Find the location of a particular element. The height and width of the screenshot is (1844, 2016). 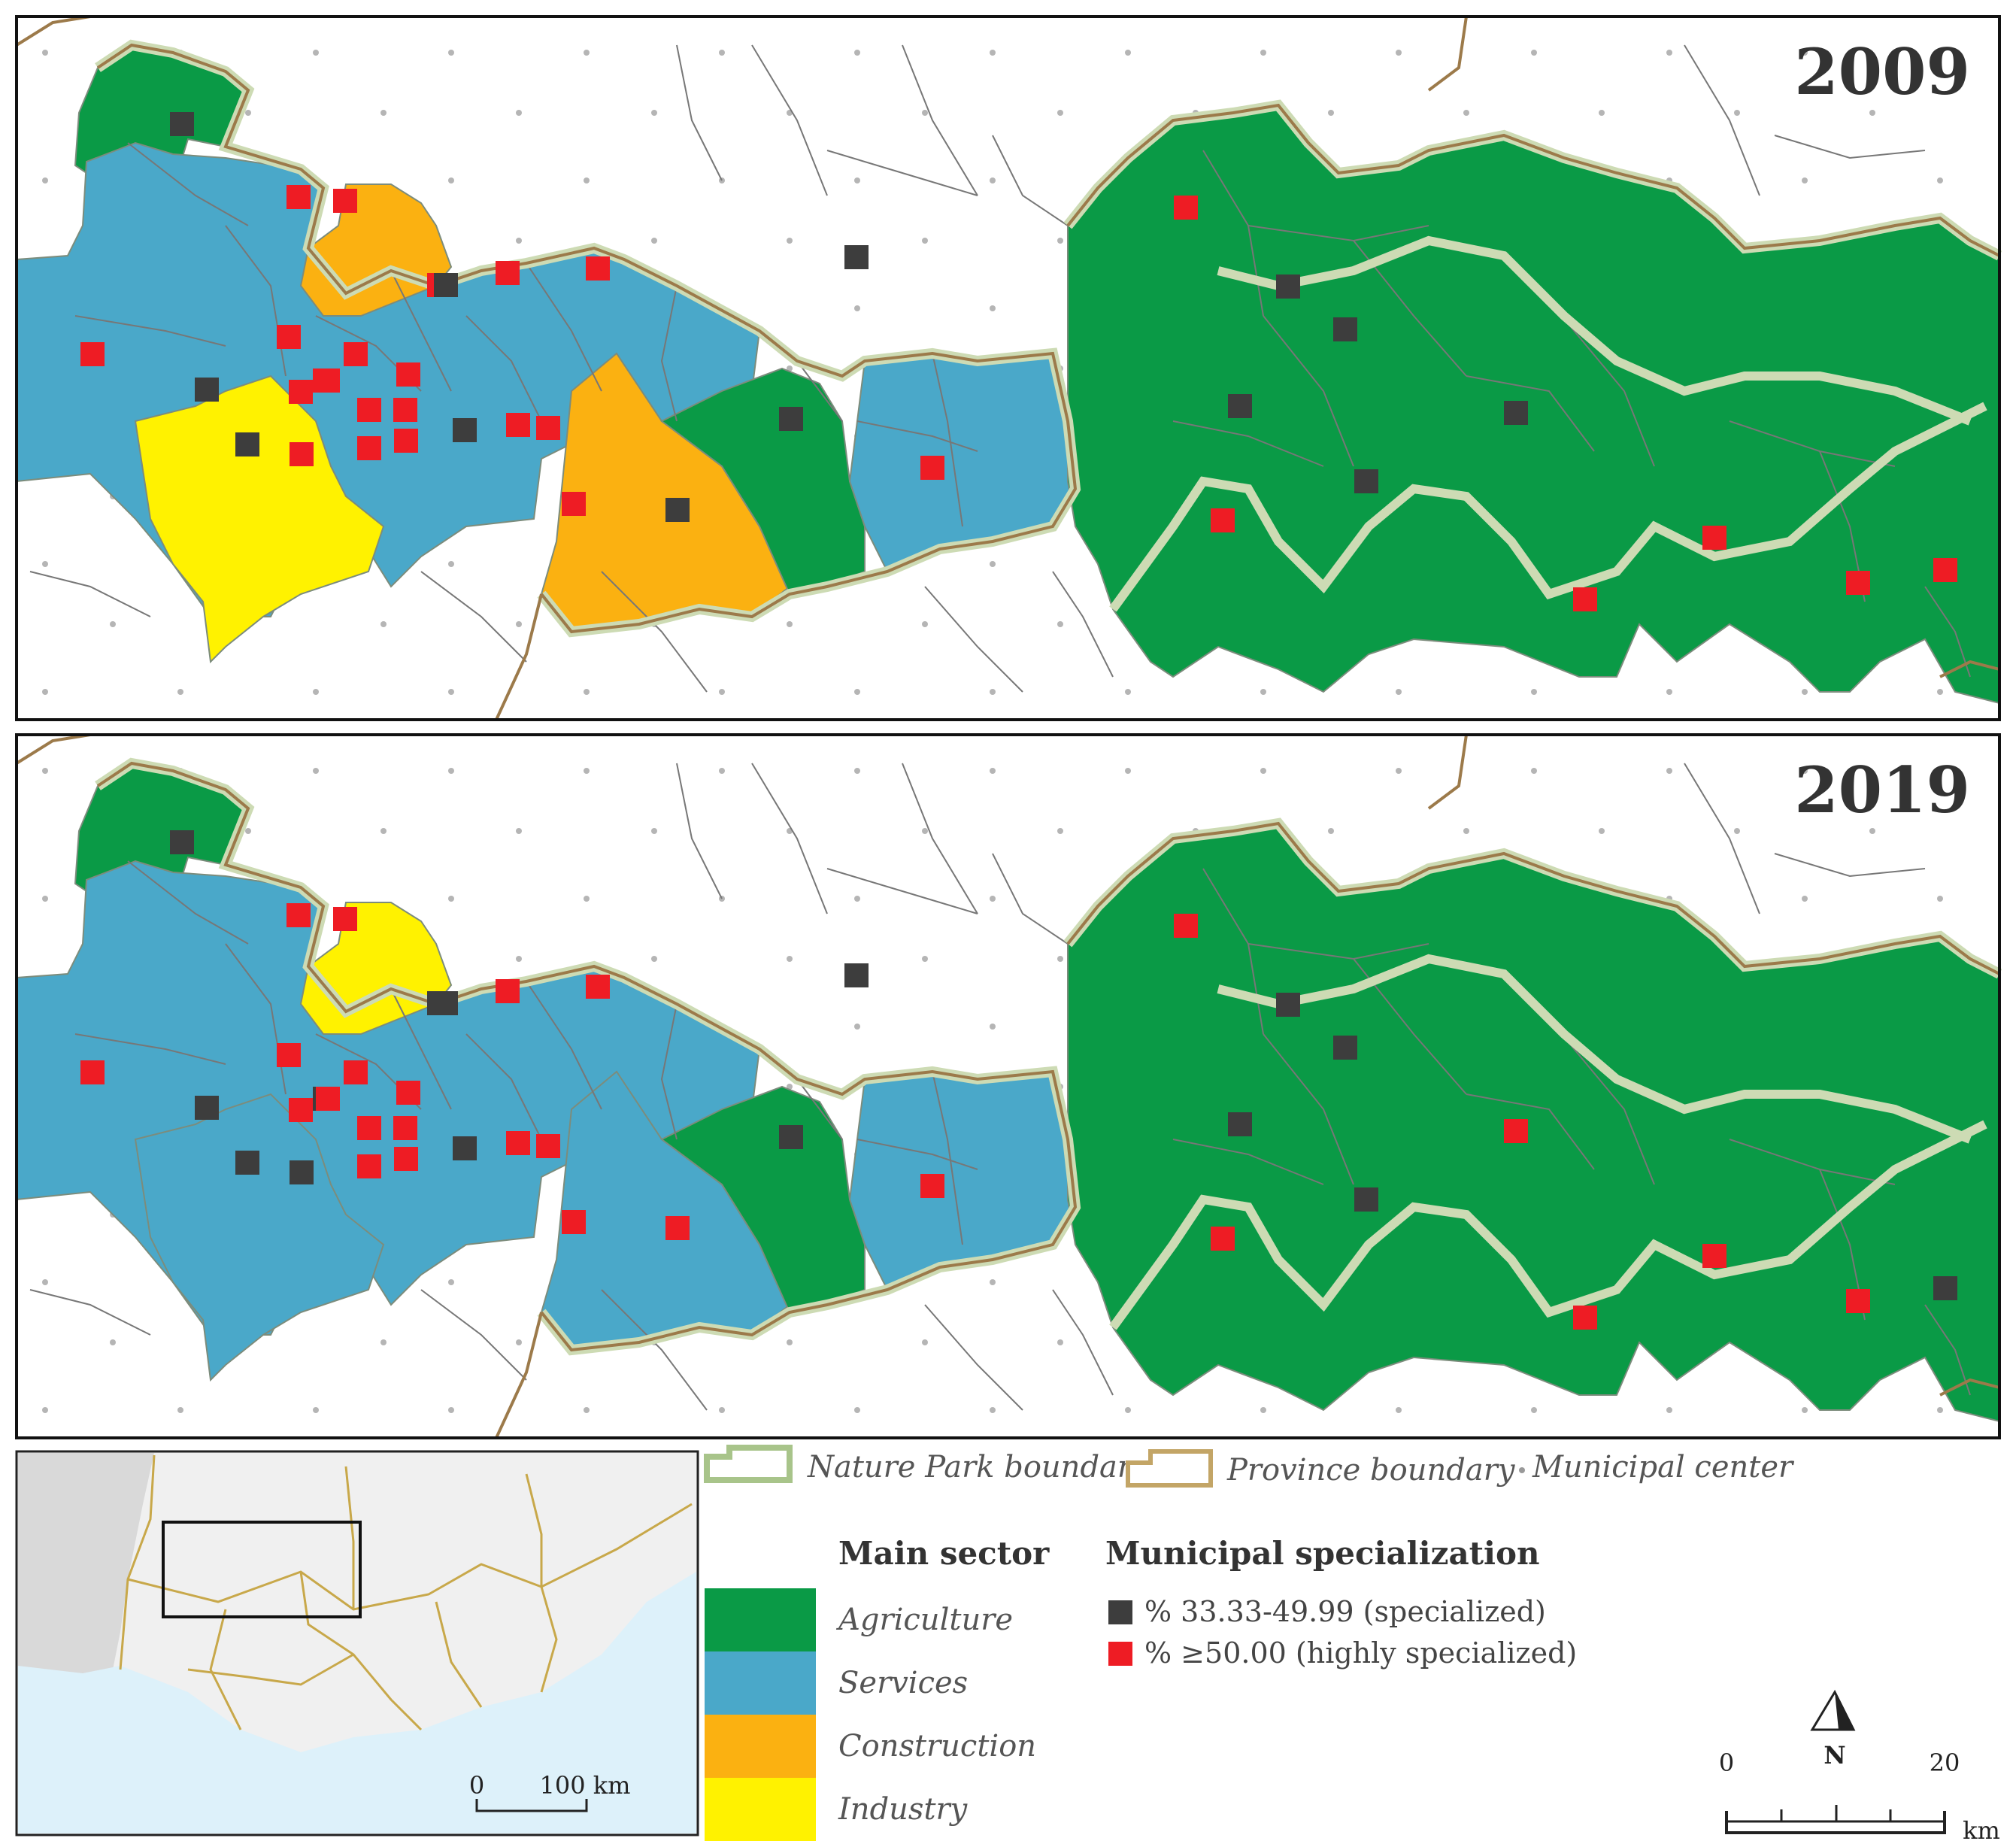

nature-park-boundary-inner is located at coordinates (1548, 1225).